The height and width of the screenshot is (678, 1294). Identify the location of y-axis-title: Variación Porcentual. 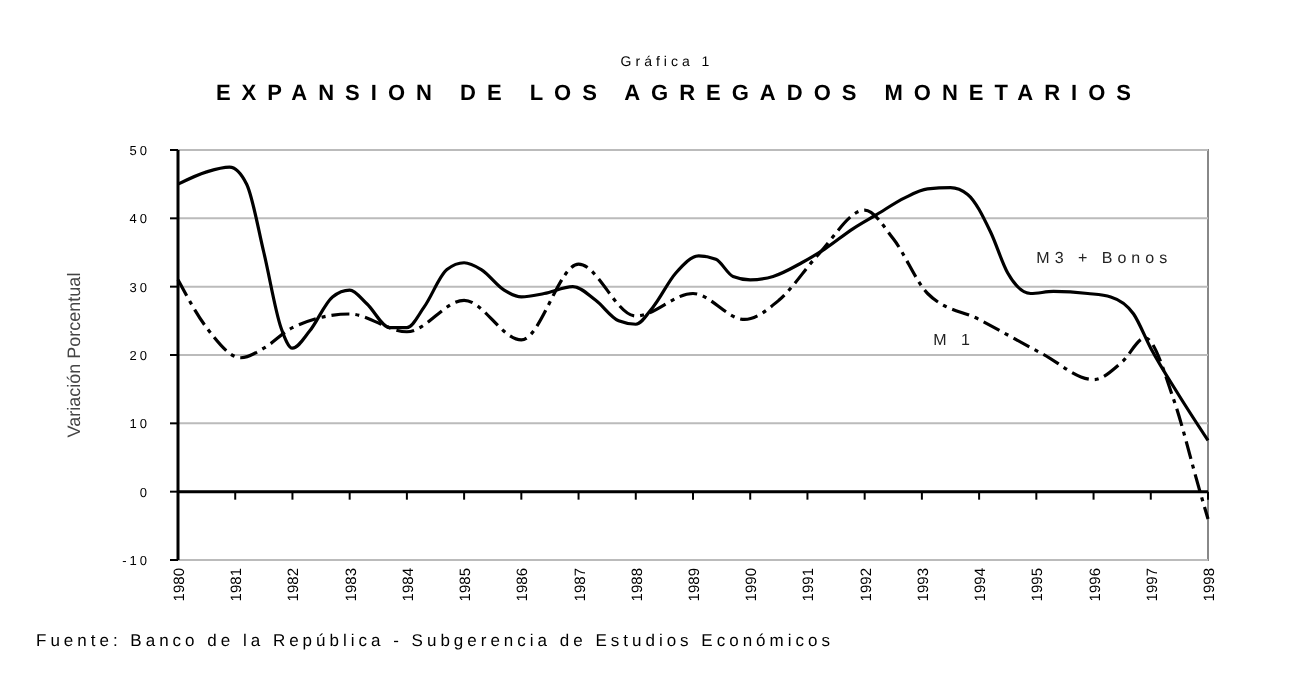
(74, 355).